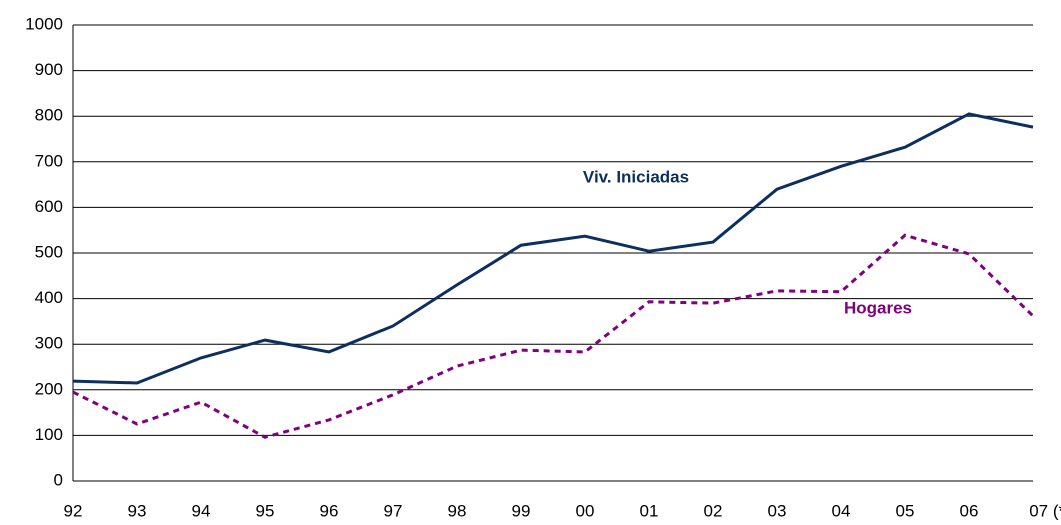  What do you see at coordinates (636, 176) in the screenshot?
I see `series-label: Viv. Iniciadas` at bounding box center [636, 176].